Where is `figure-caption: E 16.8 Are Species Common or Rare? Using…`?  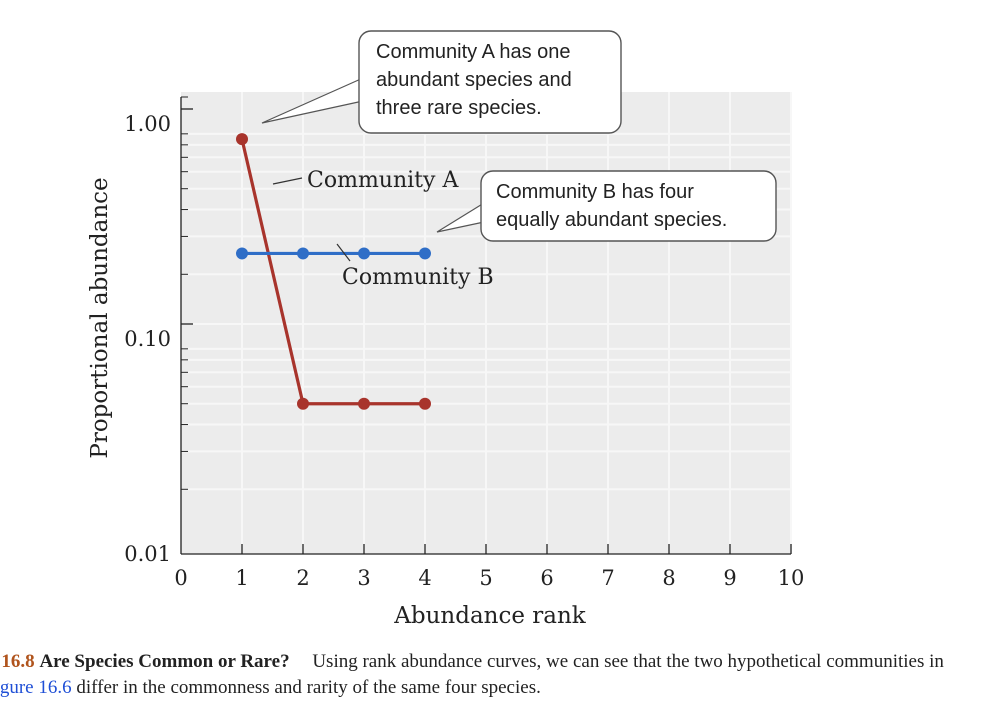 figure-caption: E 16.8 Are Species Common or Rare? Using… is located at coordinates (497, 675).